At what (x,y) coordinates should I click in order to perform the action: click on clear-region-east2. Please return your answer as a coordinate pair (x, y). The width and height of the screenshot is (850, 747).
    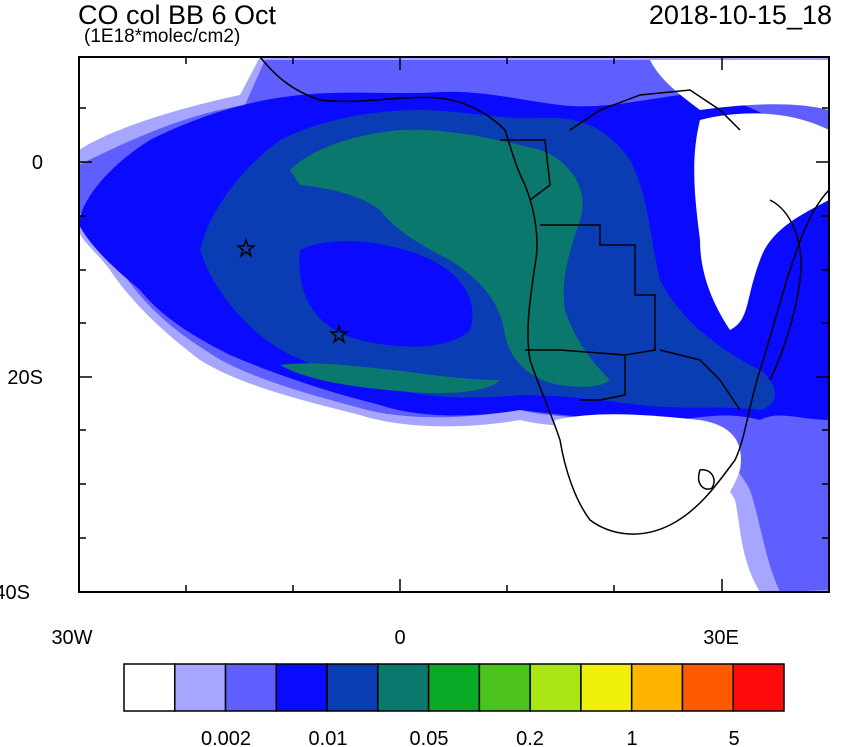
    Looking at the image, I should click on (739, 85).